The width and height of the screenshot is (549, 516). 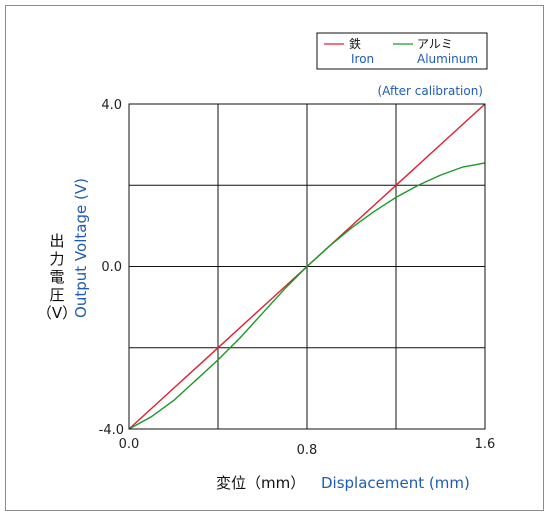 What do you see at coordinates (111, 430) in the screenshot?
I see `y-tick-label: -4.0` at bounding box center [111, 430].